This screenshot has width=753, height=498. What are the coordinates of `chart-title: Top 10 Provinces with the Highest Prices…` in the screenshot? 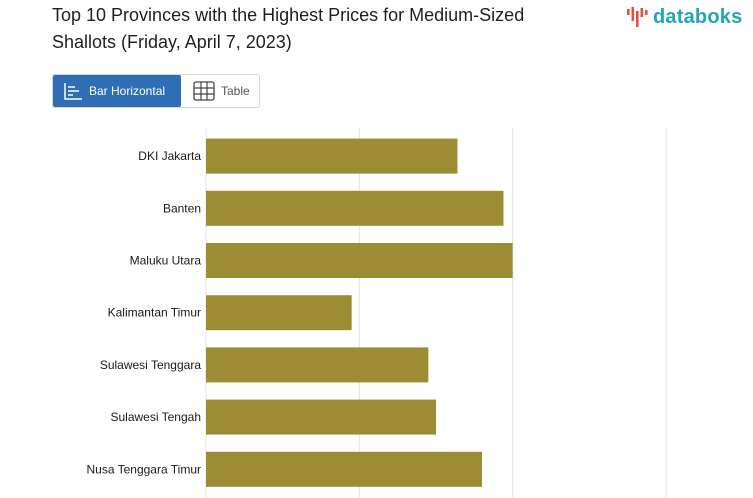 It's located at (288, 28).